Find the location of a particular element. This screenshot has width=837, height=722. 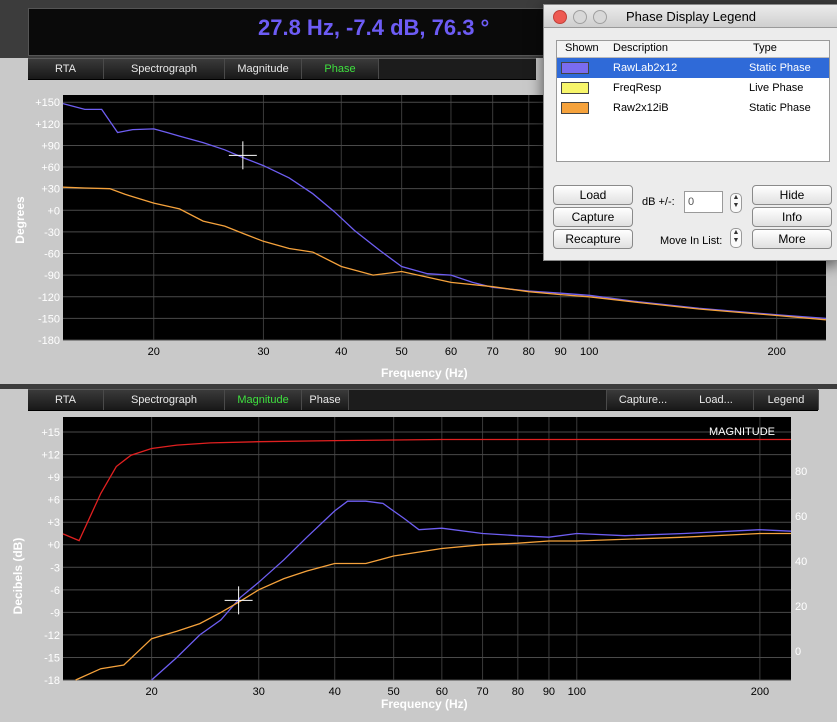

y2-tick-label: 60 is located at coordinates (801, 517).